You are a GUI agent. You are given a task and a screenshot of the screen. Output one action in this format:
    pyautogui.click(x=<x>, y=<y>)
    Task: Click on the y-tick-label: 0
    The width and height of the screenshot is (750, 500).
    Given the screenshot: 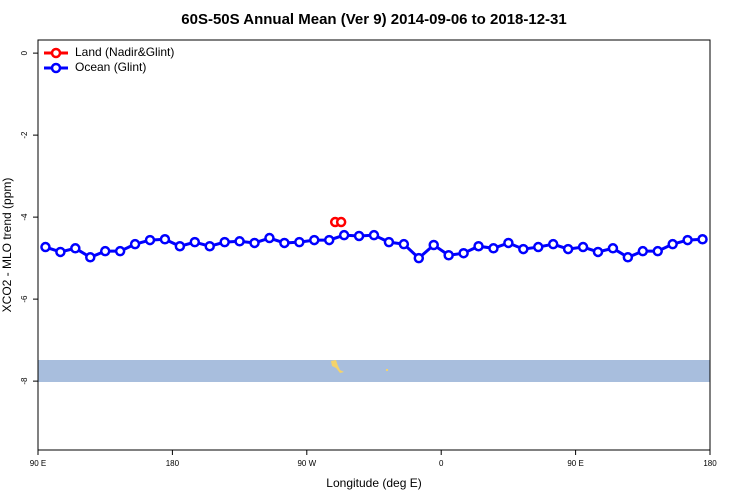 What is the action you would take?
    pyautogui.click(x=24, y=52)
    